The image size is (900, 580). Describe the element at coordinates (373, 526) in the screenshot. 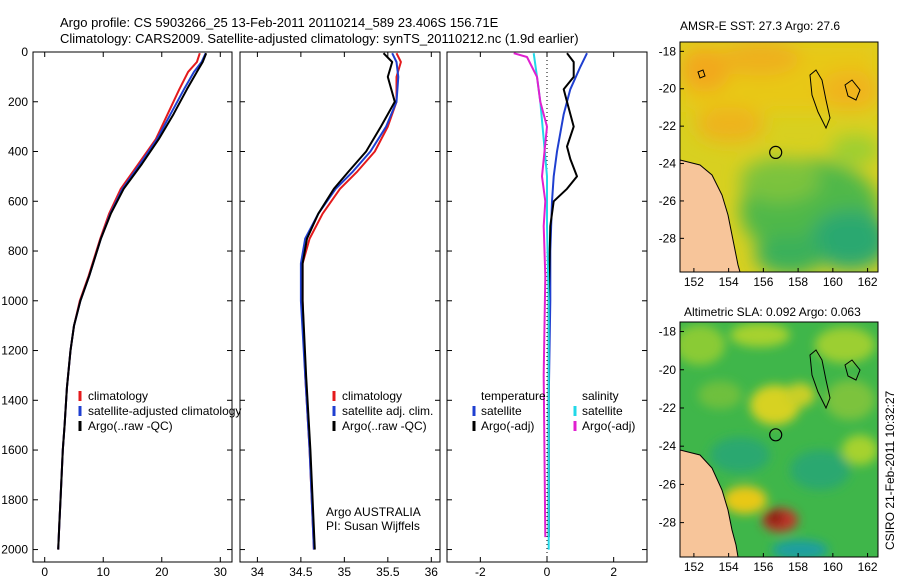

I see `panel-annotation: PI: Susan Wijffels` at that location.